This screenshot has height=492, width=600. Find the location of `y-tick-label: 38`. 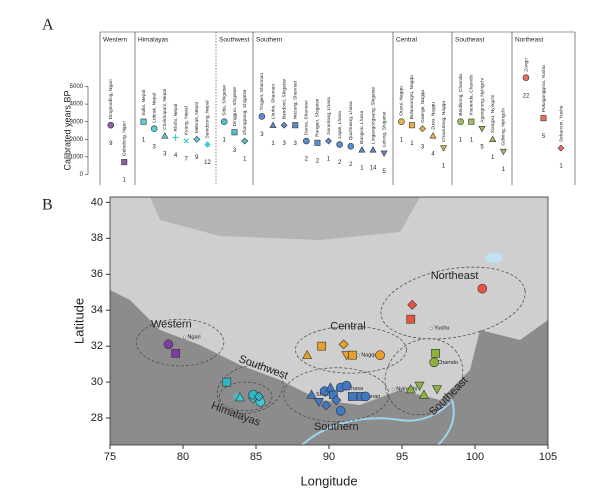

y-tick-label: 38 is located at coordinates (97, 238).